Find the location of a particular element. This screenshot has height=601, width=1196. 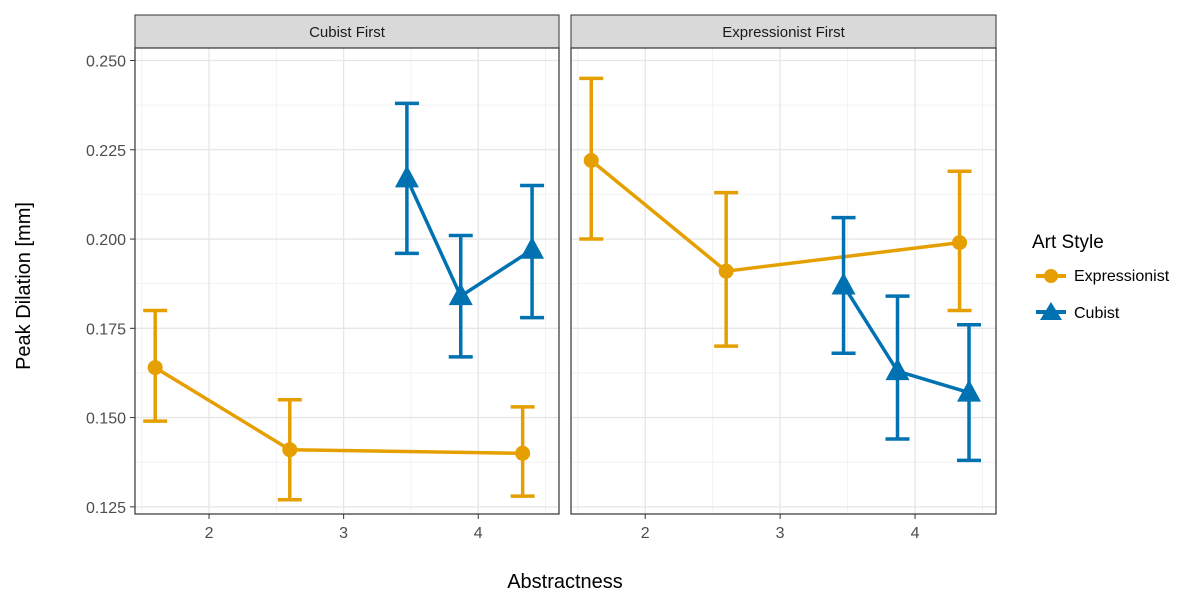

y-axis-label: Peak Dilation [mm] is located at coordinates (24, 286).